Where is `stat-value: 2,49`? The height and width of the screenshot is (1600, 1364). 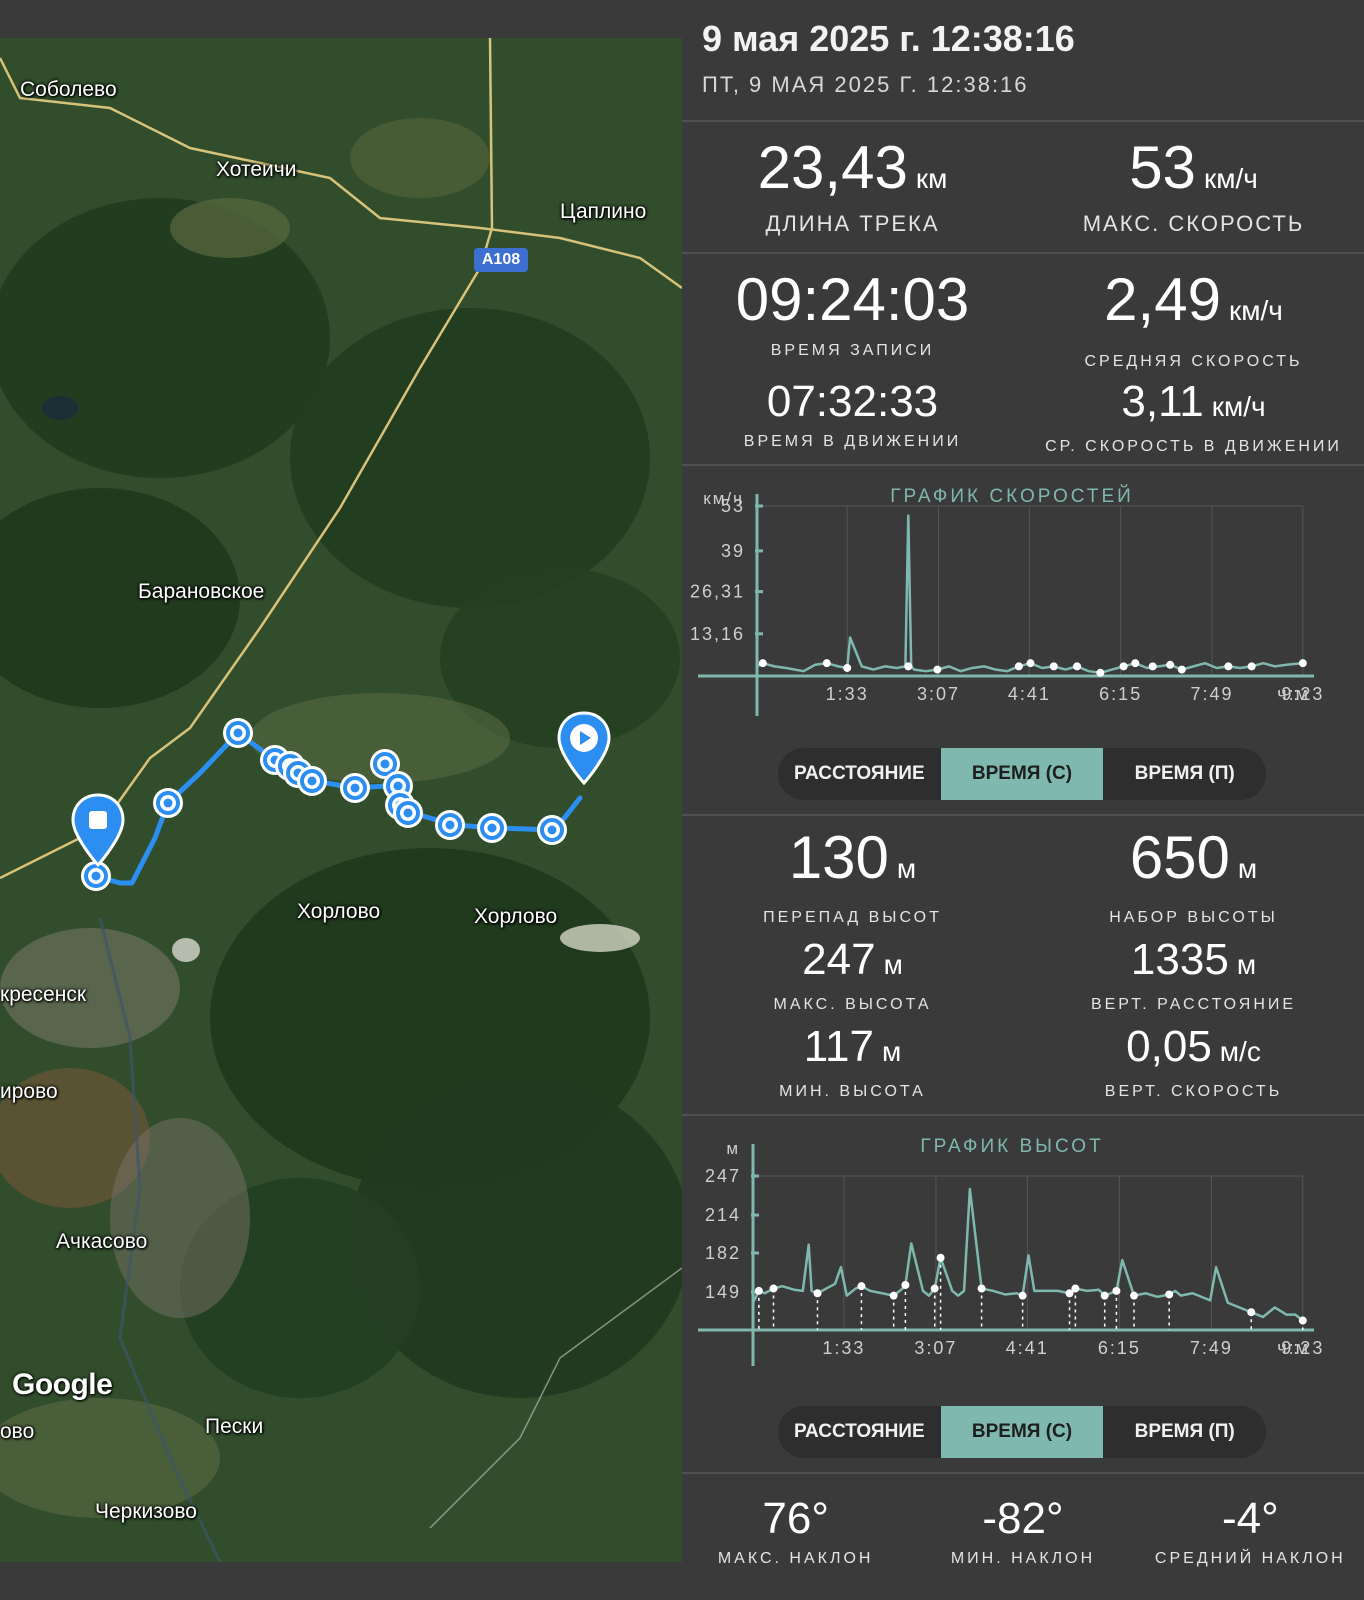 stat-value: 2,49 is located at coordinates (1162, 299).